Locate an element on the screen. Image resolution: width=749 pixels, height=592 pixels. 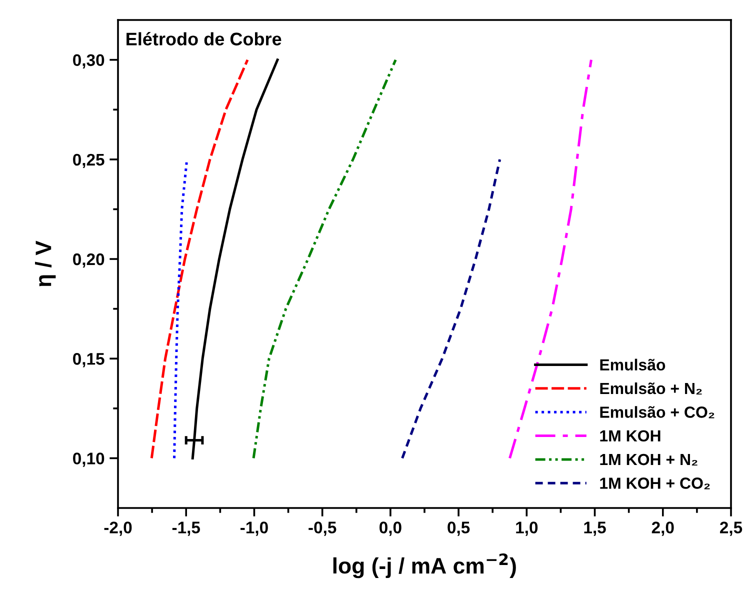
x-tick-label: -1,0 is located at coordinates (254, 529).